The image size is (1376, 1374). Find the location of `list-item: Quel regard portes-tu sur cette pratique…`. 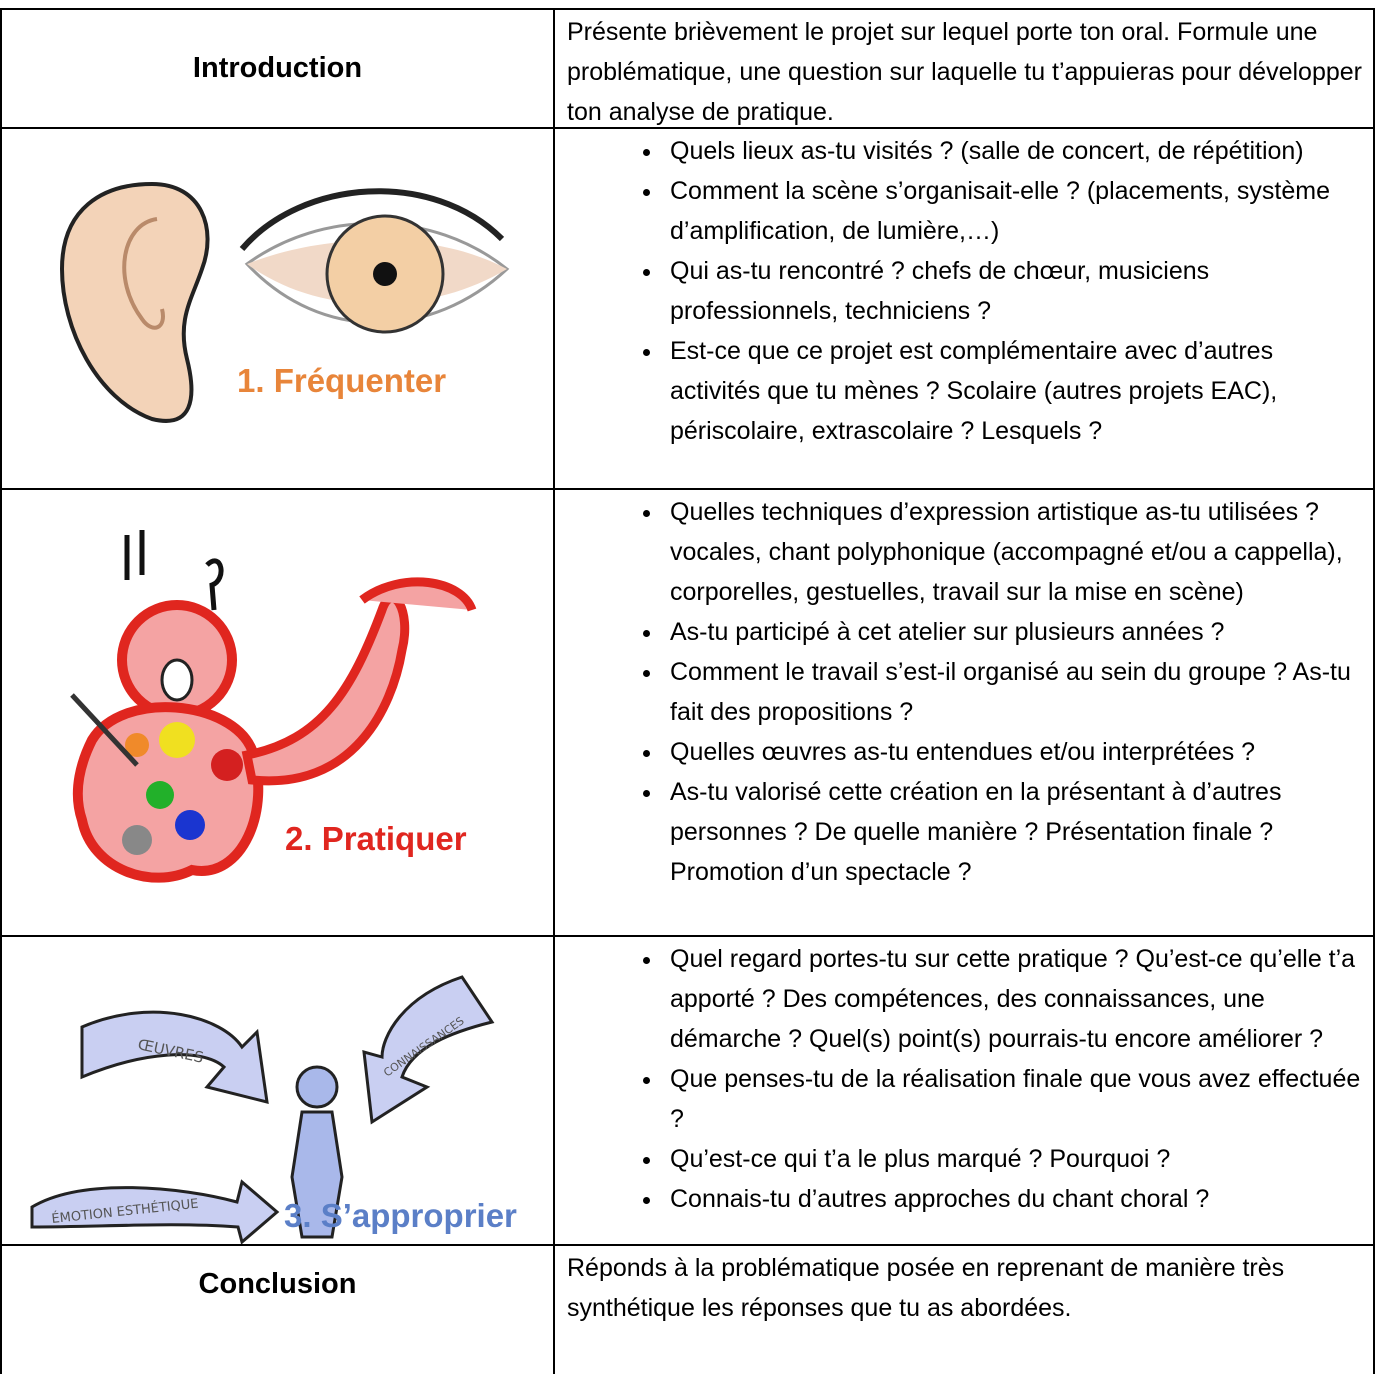

list-item: Quel regard portes-tu sur cette pratique… is located at coordinates (1014, 999).